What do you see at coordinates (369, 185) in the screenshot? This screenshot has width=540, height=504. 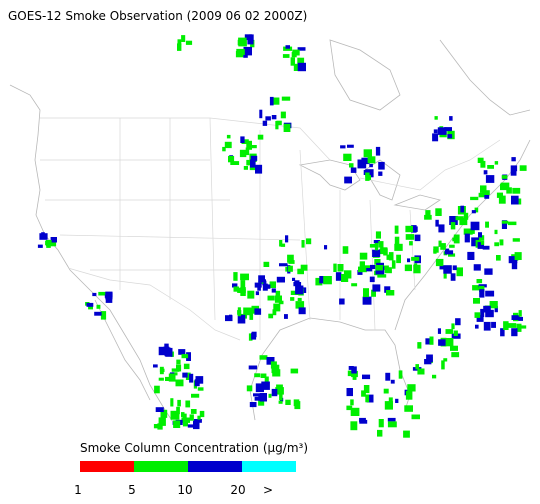 I see `great-lakes` at bounding box center [369, 185].